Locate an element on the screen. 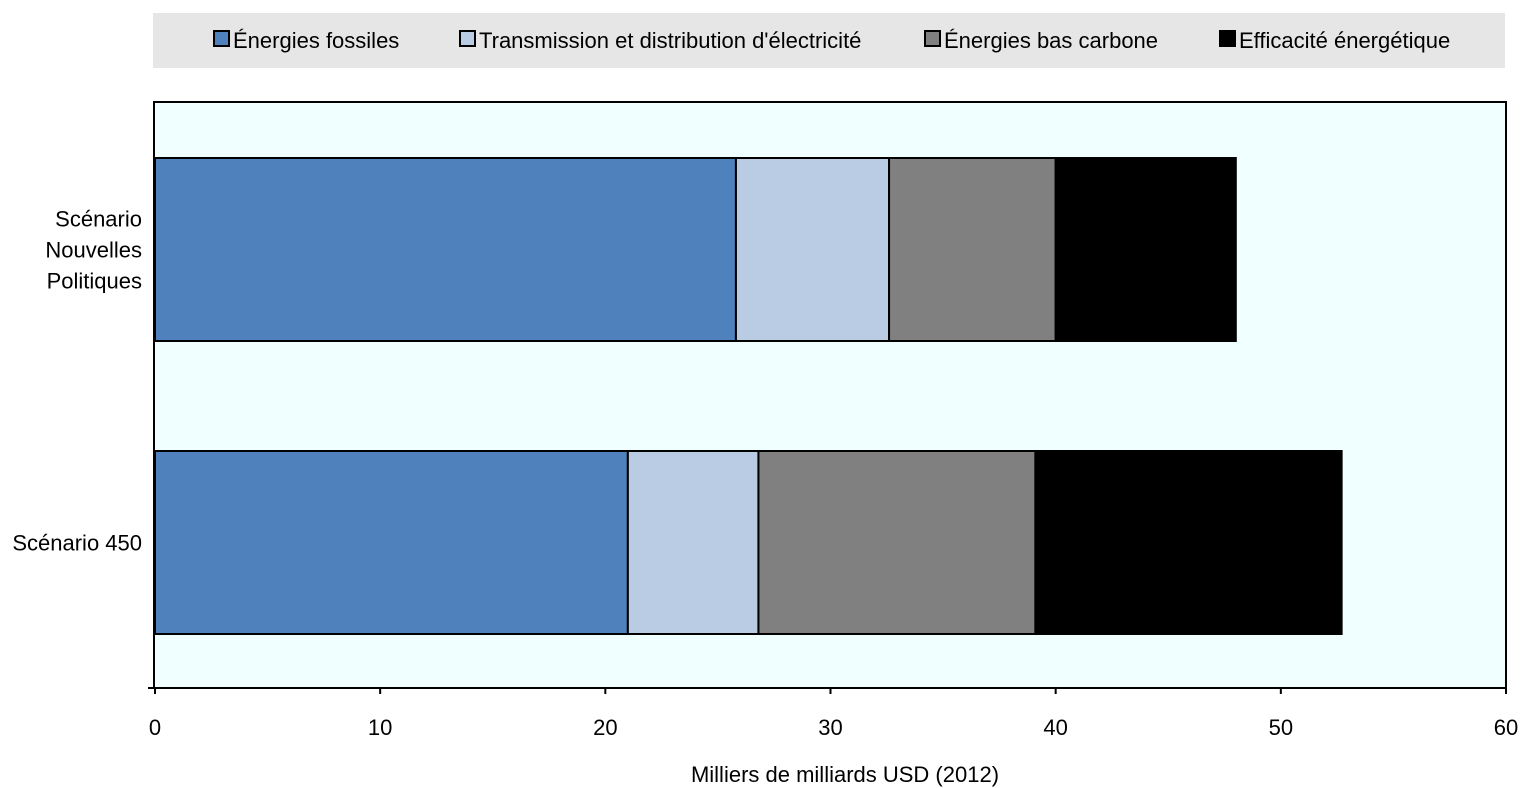 The height and width of the screenshot is (788, 1526). category-label: Scénario Nouvelles Politiques is located at coordinates (93, 250).